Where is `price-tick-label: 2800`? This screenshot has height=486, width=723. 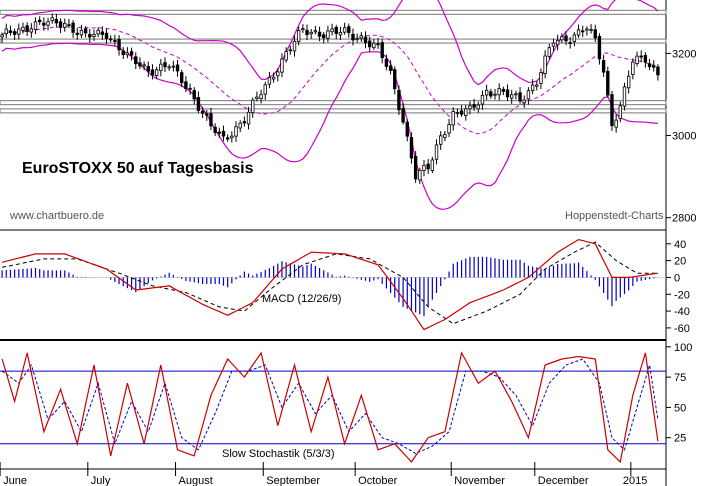
price-tick-label: 2800 is located at coordinates (684, 219).